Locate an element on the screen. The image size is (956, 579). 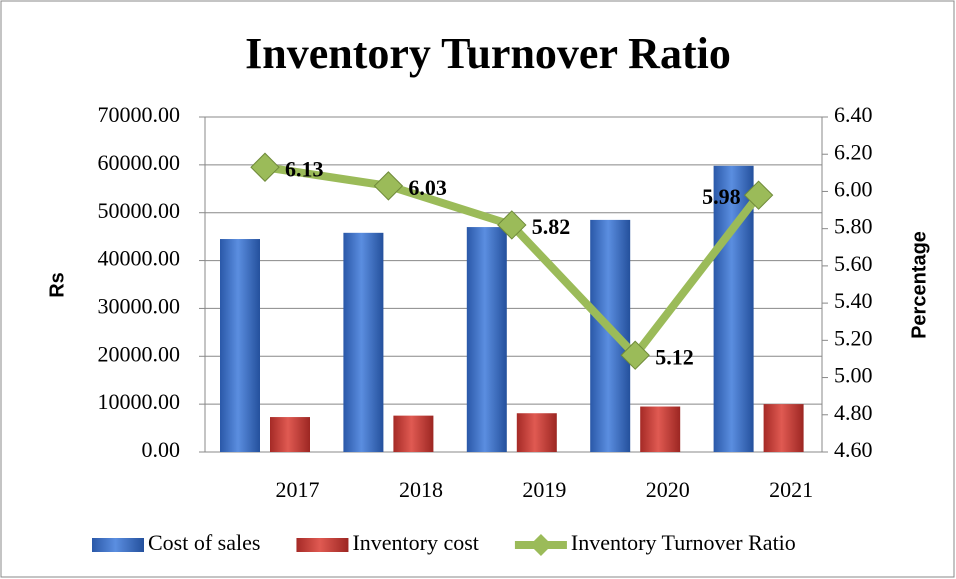
y2-tick-label: 5.80 is located at coordinates (853, 226).